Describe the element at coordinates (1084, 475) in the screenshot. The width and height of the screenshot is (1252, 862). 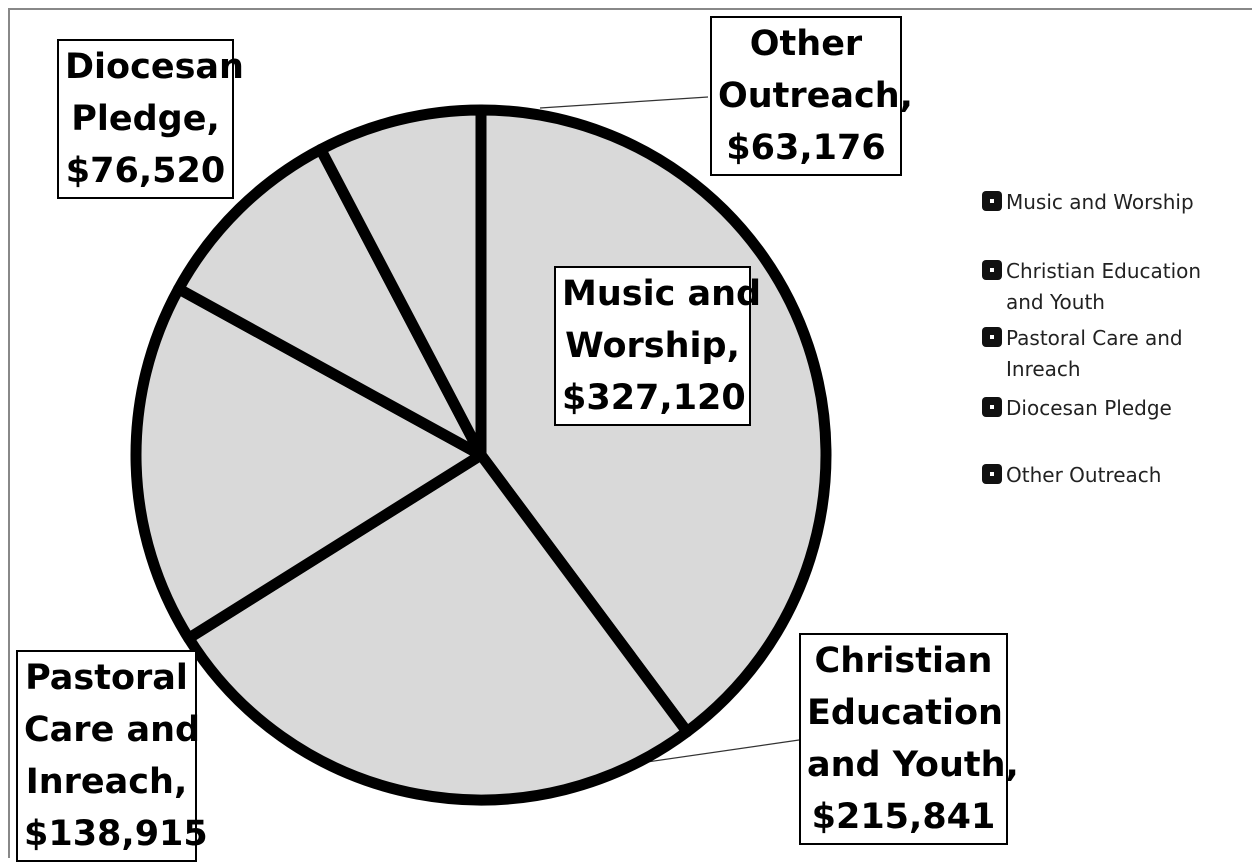
I see `legend-label: Other Outreach` at that location.